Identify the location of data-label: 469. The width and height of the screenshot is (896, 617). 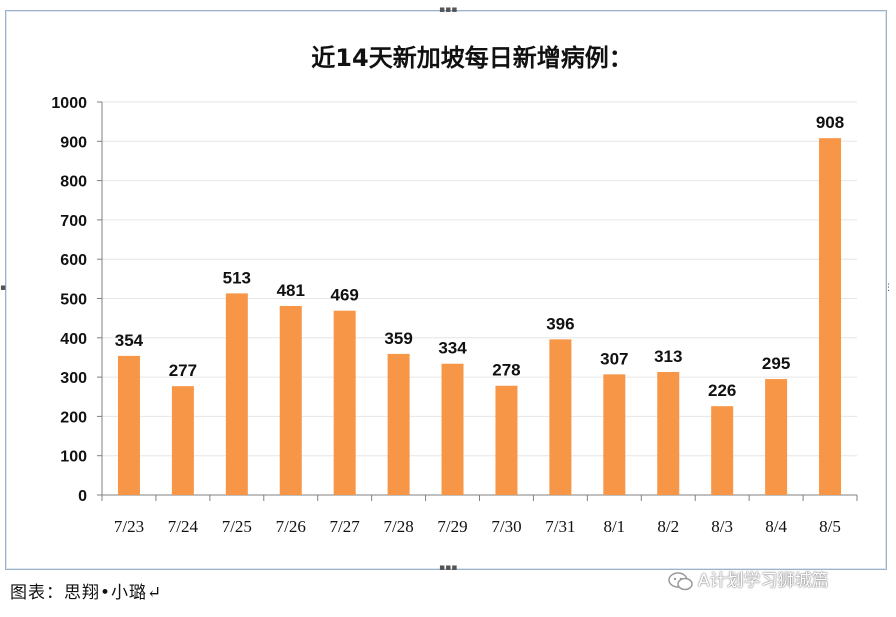
(344, 295).